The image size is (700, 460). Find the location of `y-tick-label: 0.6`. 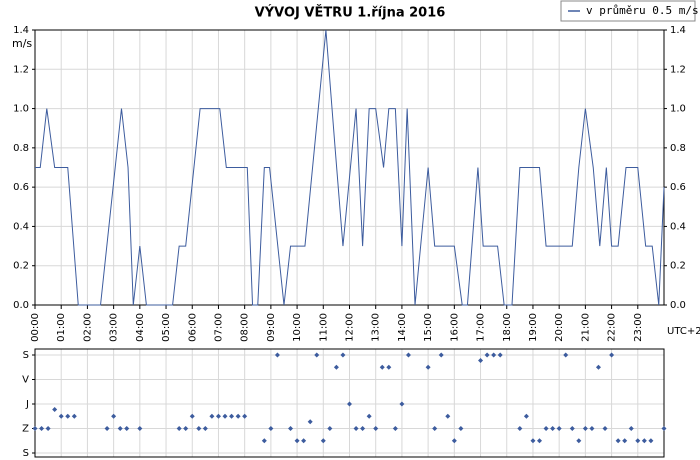

y-tick-label: 0.6 is located at coordinates (678, 187).